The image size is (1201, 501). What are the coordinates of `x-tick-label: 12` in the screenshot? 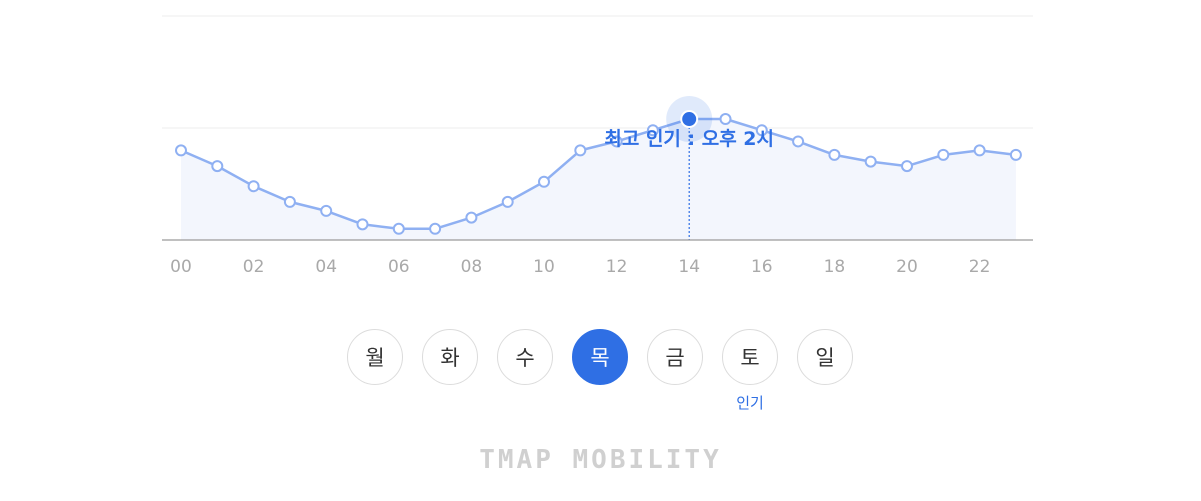 It's located at (617, 267).